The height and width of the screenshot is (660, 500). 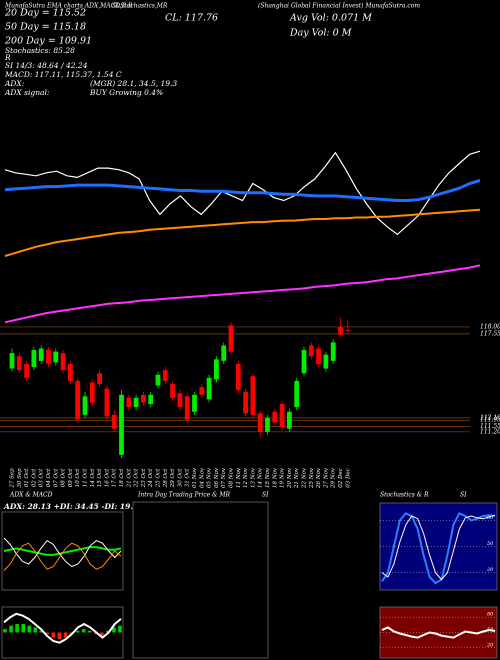 What do you see at coordinates (100, 477) in the screenshot?
I see `x-tick-label: 15 Oct` at bounding box center [100, 477].